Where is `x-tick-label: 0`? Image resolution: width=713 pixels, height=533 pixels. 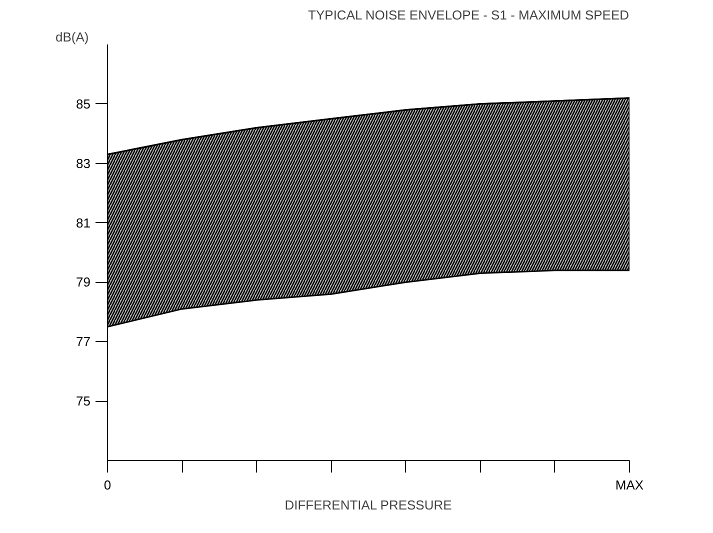
x-tick-label: 0 is located at coordinates (108, 485).